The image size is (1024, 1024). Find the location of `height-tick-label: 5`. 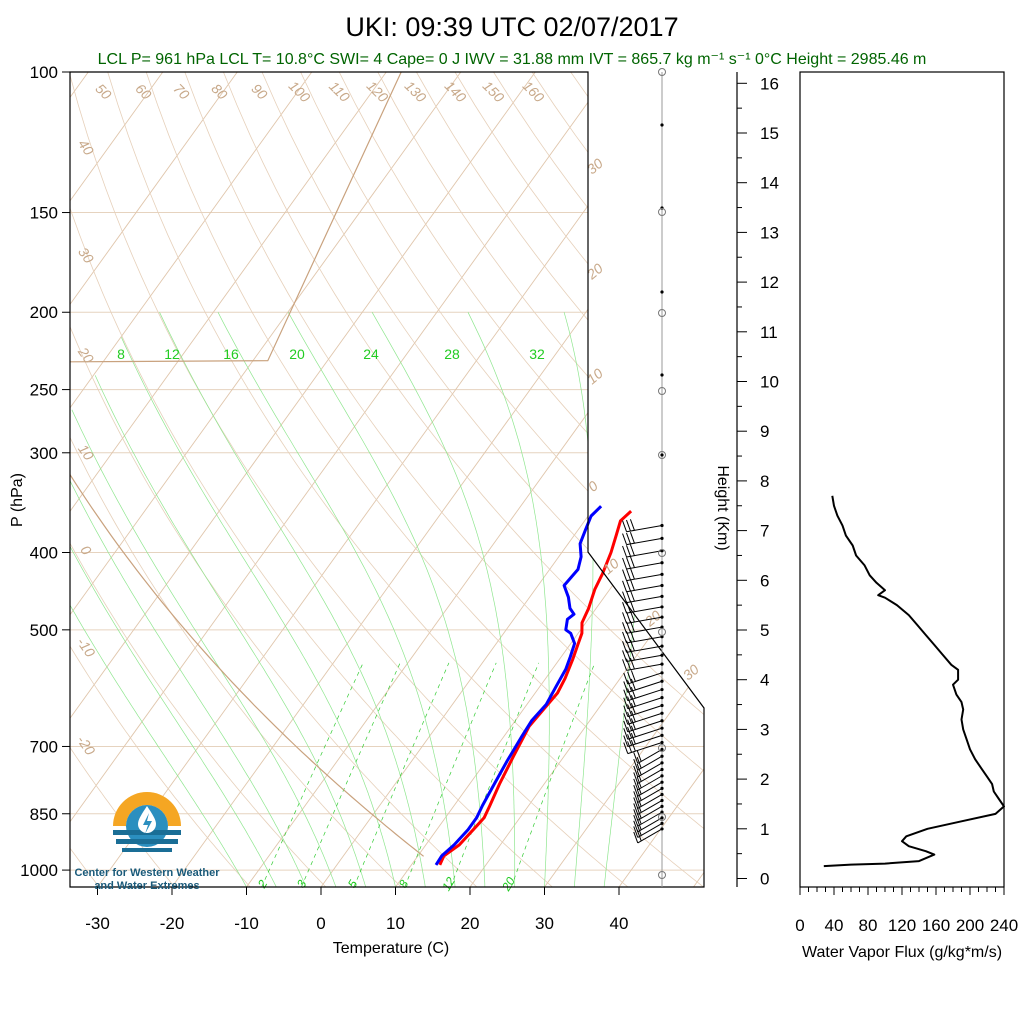

height-tick-label: 5 is located at coordinates (764, 630).